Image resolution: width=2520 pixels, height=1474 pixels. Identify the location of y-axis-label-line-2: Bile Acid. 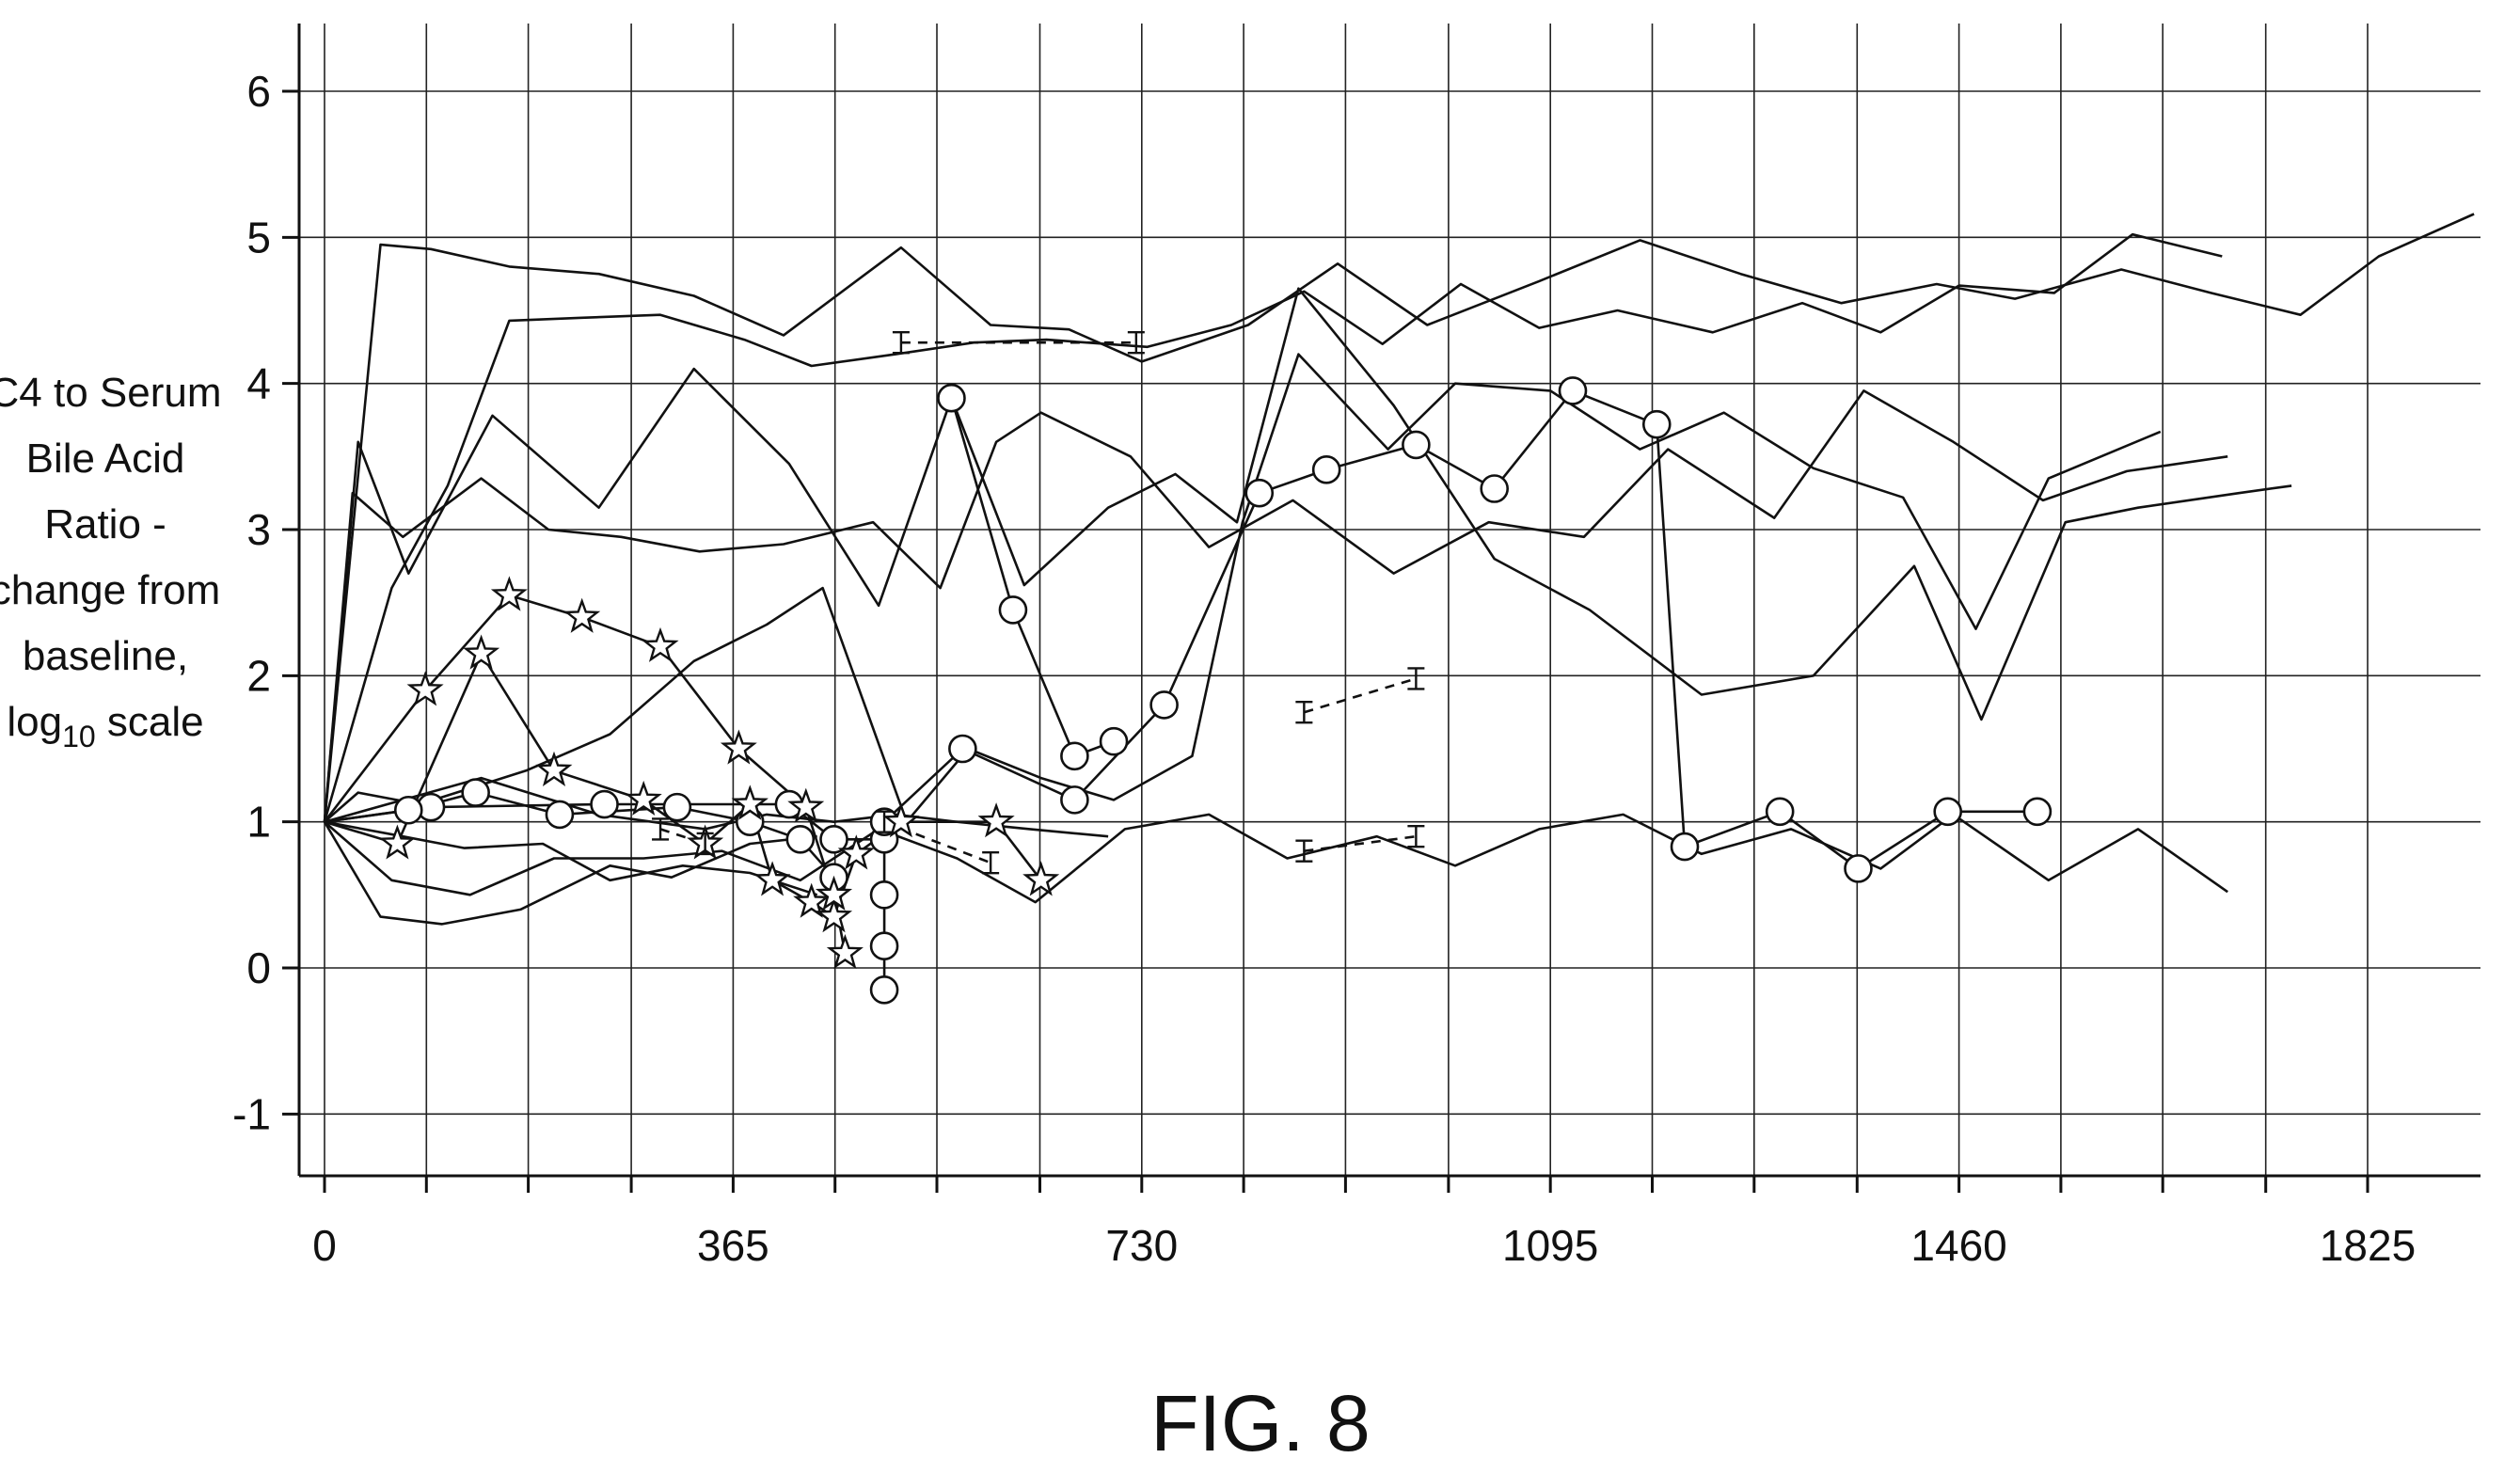
(105, 459).